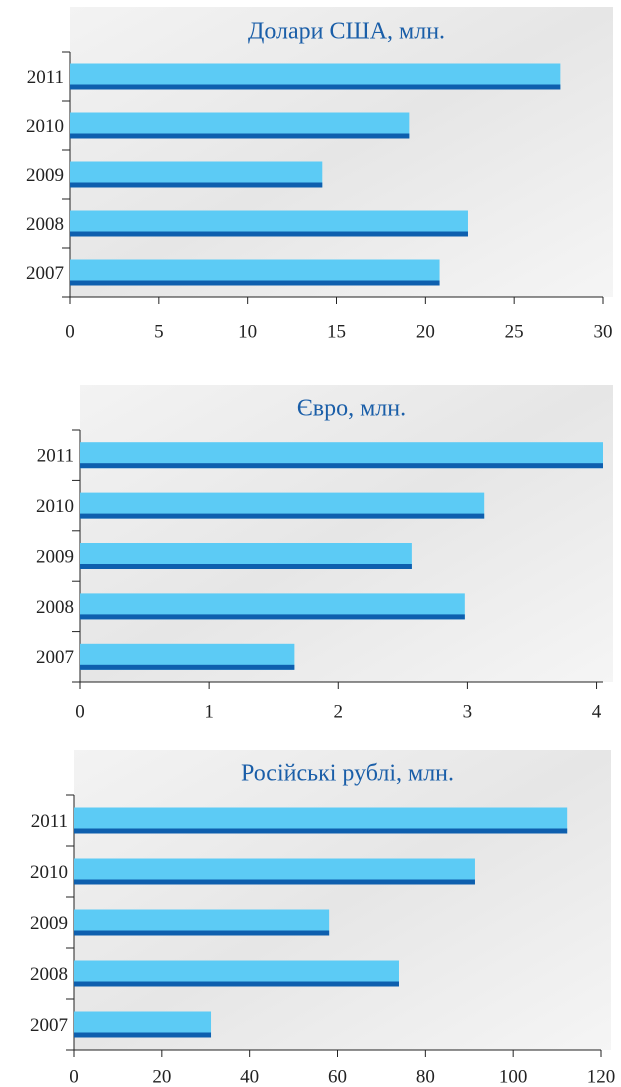  Describe the element at coordinates (351, 409) in the screenshot. I see `chart-title: Євро, млн.` at that location.